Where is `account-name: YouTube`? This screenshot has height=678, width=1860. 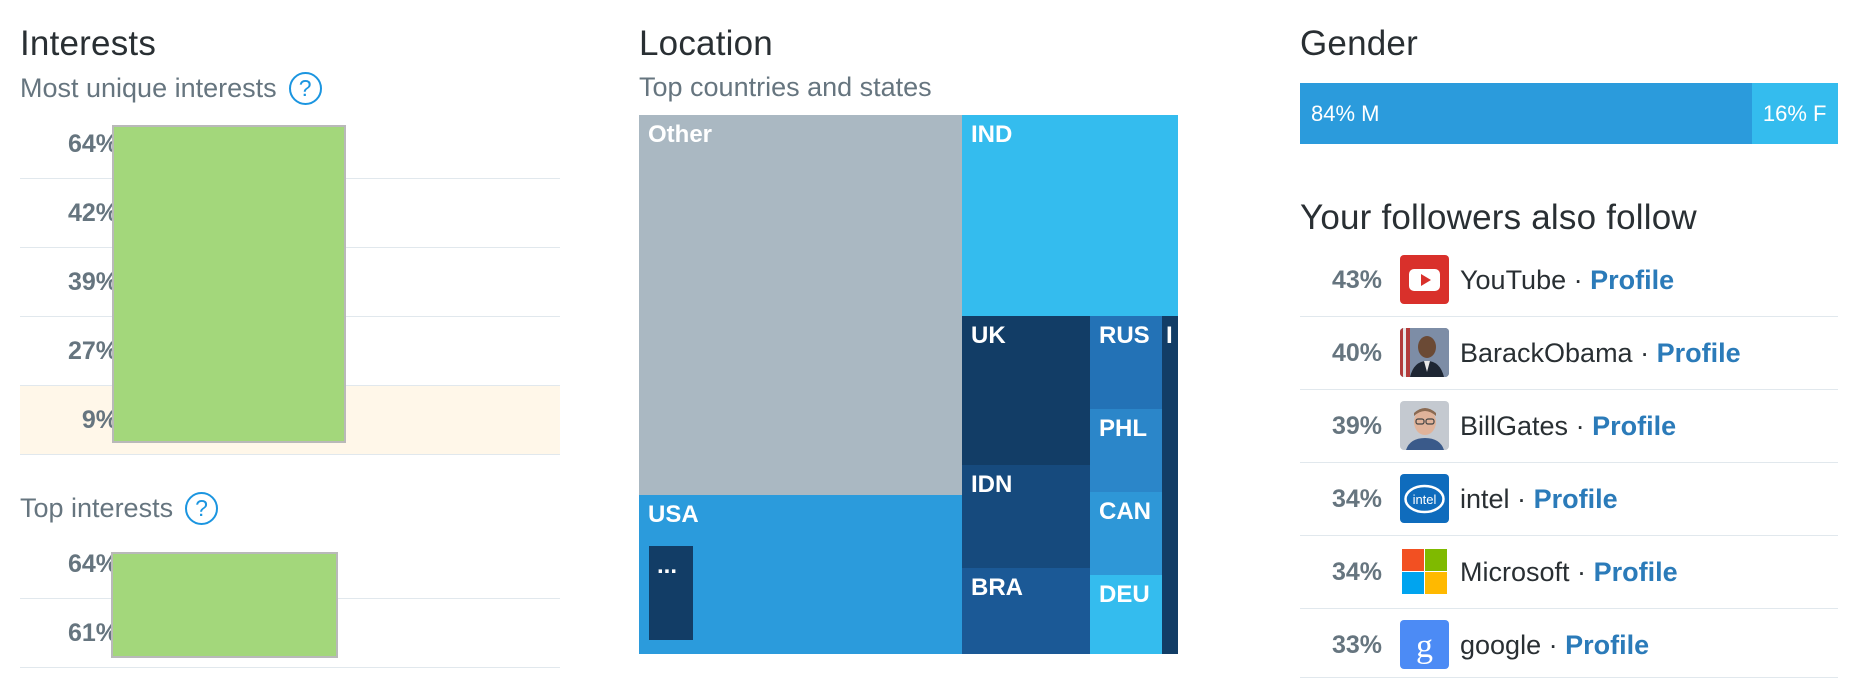
account-name: YouTube is located at coordinates (1513, 280).